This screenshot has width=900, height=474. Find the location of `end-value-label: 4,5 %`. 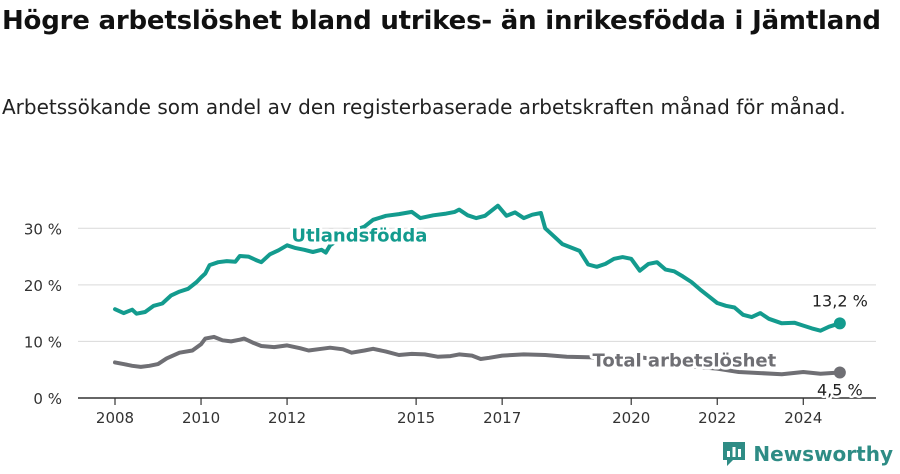

end-value-label: 4,5 % is located at coordinates (840, 390).